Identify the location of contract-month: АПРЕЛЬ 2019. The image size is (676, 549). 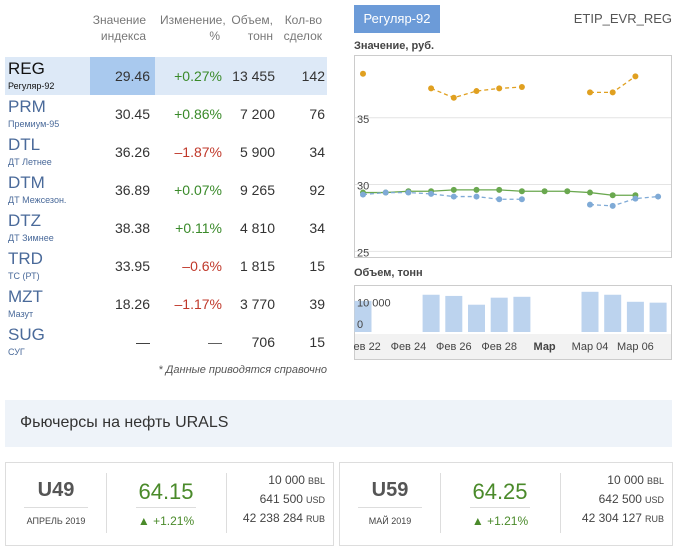
(56, 521).